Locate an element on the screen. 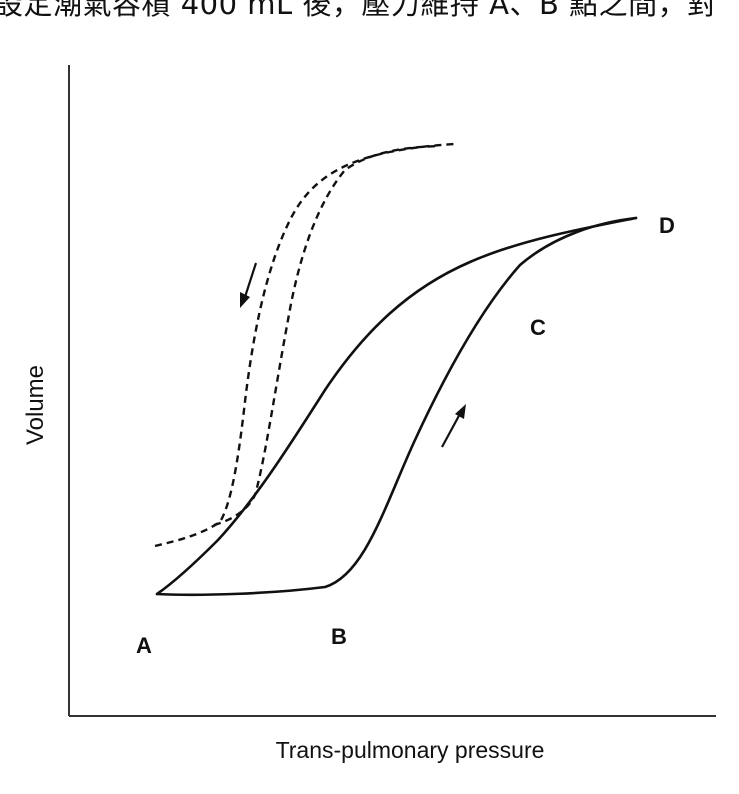 Image resolution: width=739 pixels, height=794 pixels. y-axis-label-text: Volume is located at coordinates (35, 405).